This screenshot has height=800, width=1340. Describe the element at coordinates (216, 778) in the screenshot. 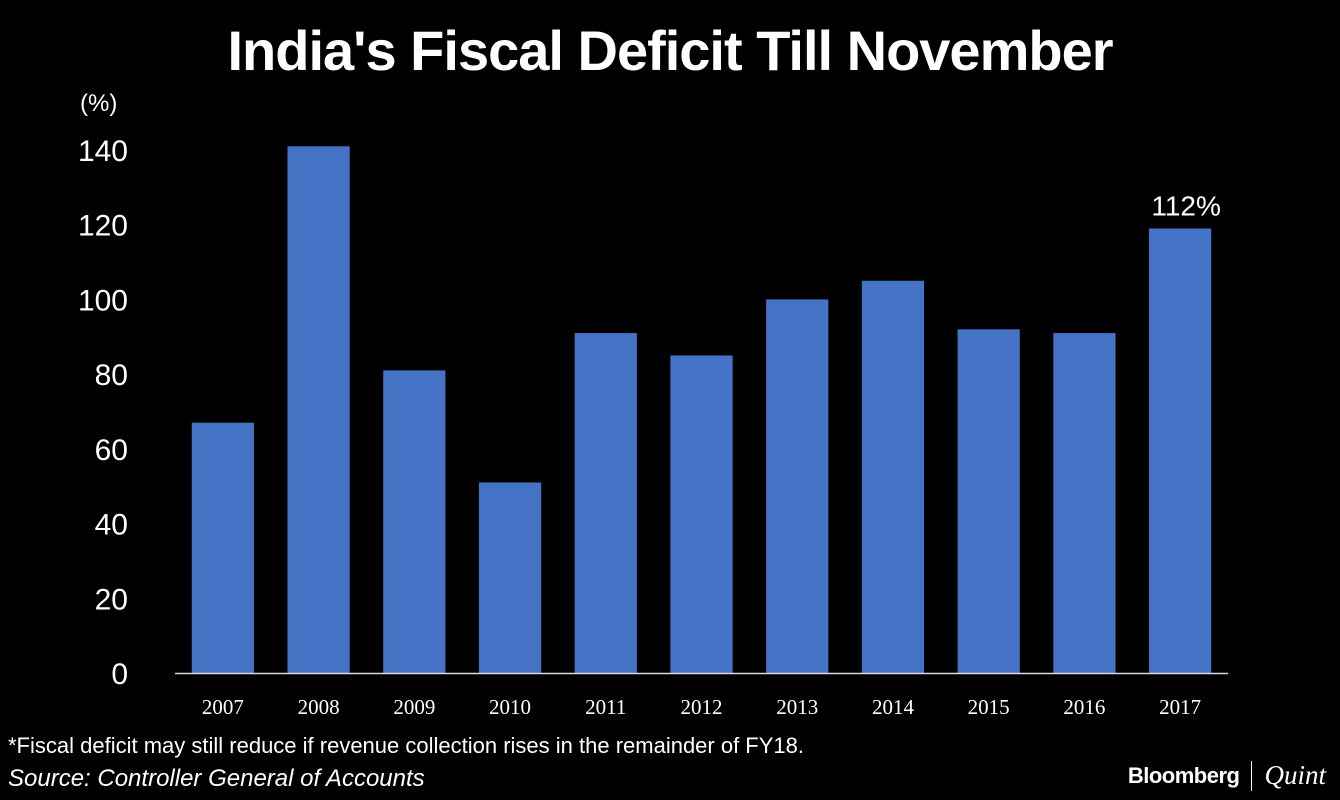

I see `source-note: Source: Controller General of Accounts` at that location.